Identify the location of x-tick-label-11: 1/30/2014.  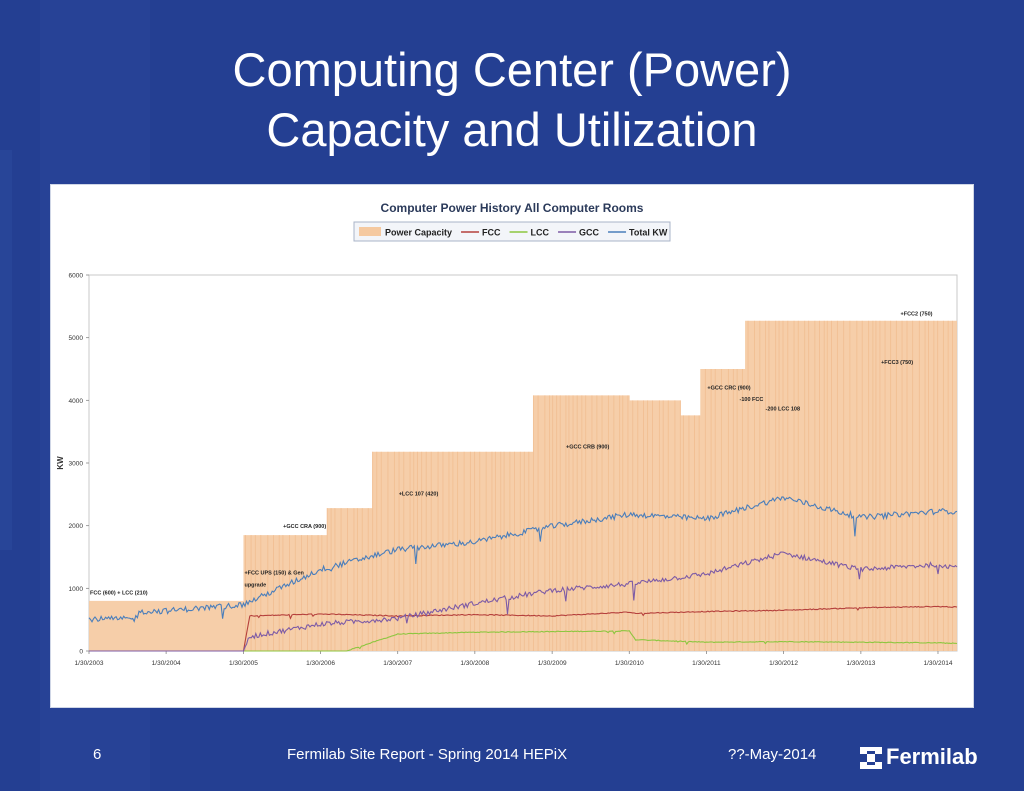
(938, 663).